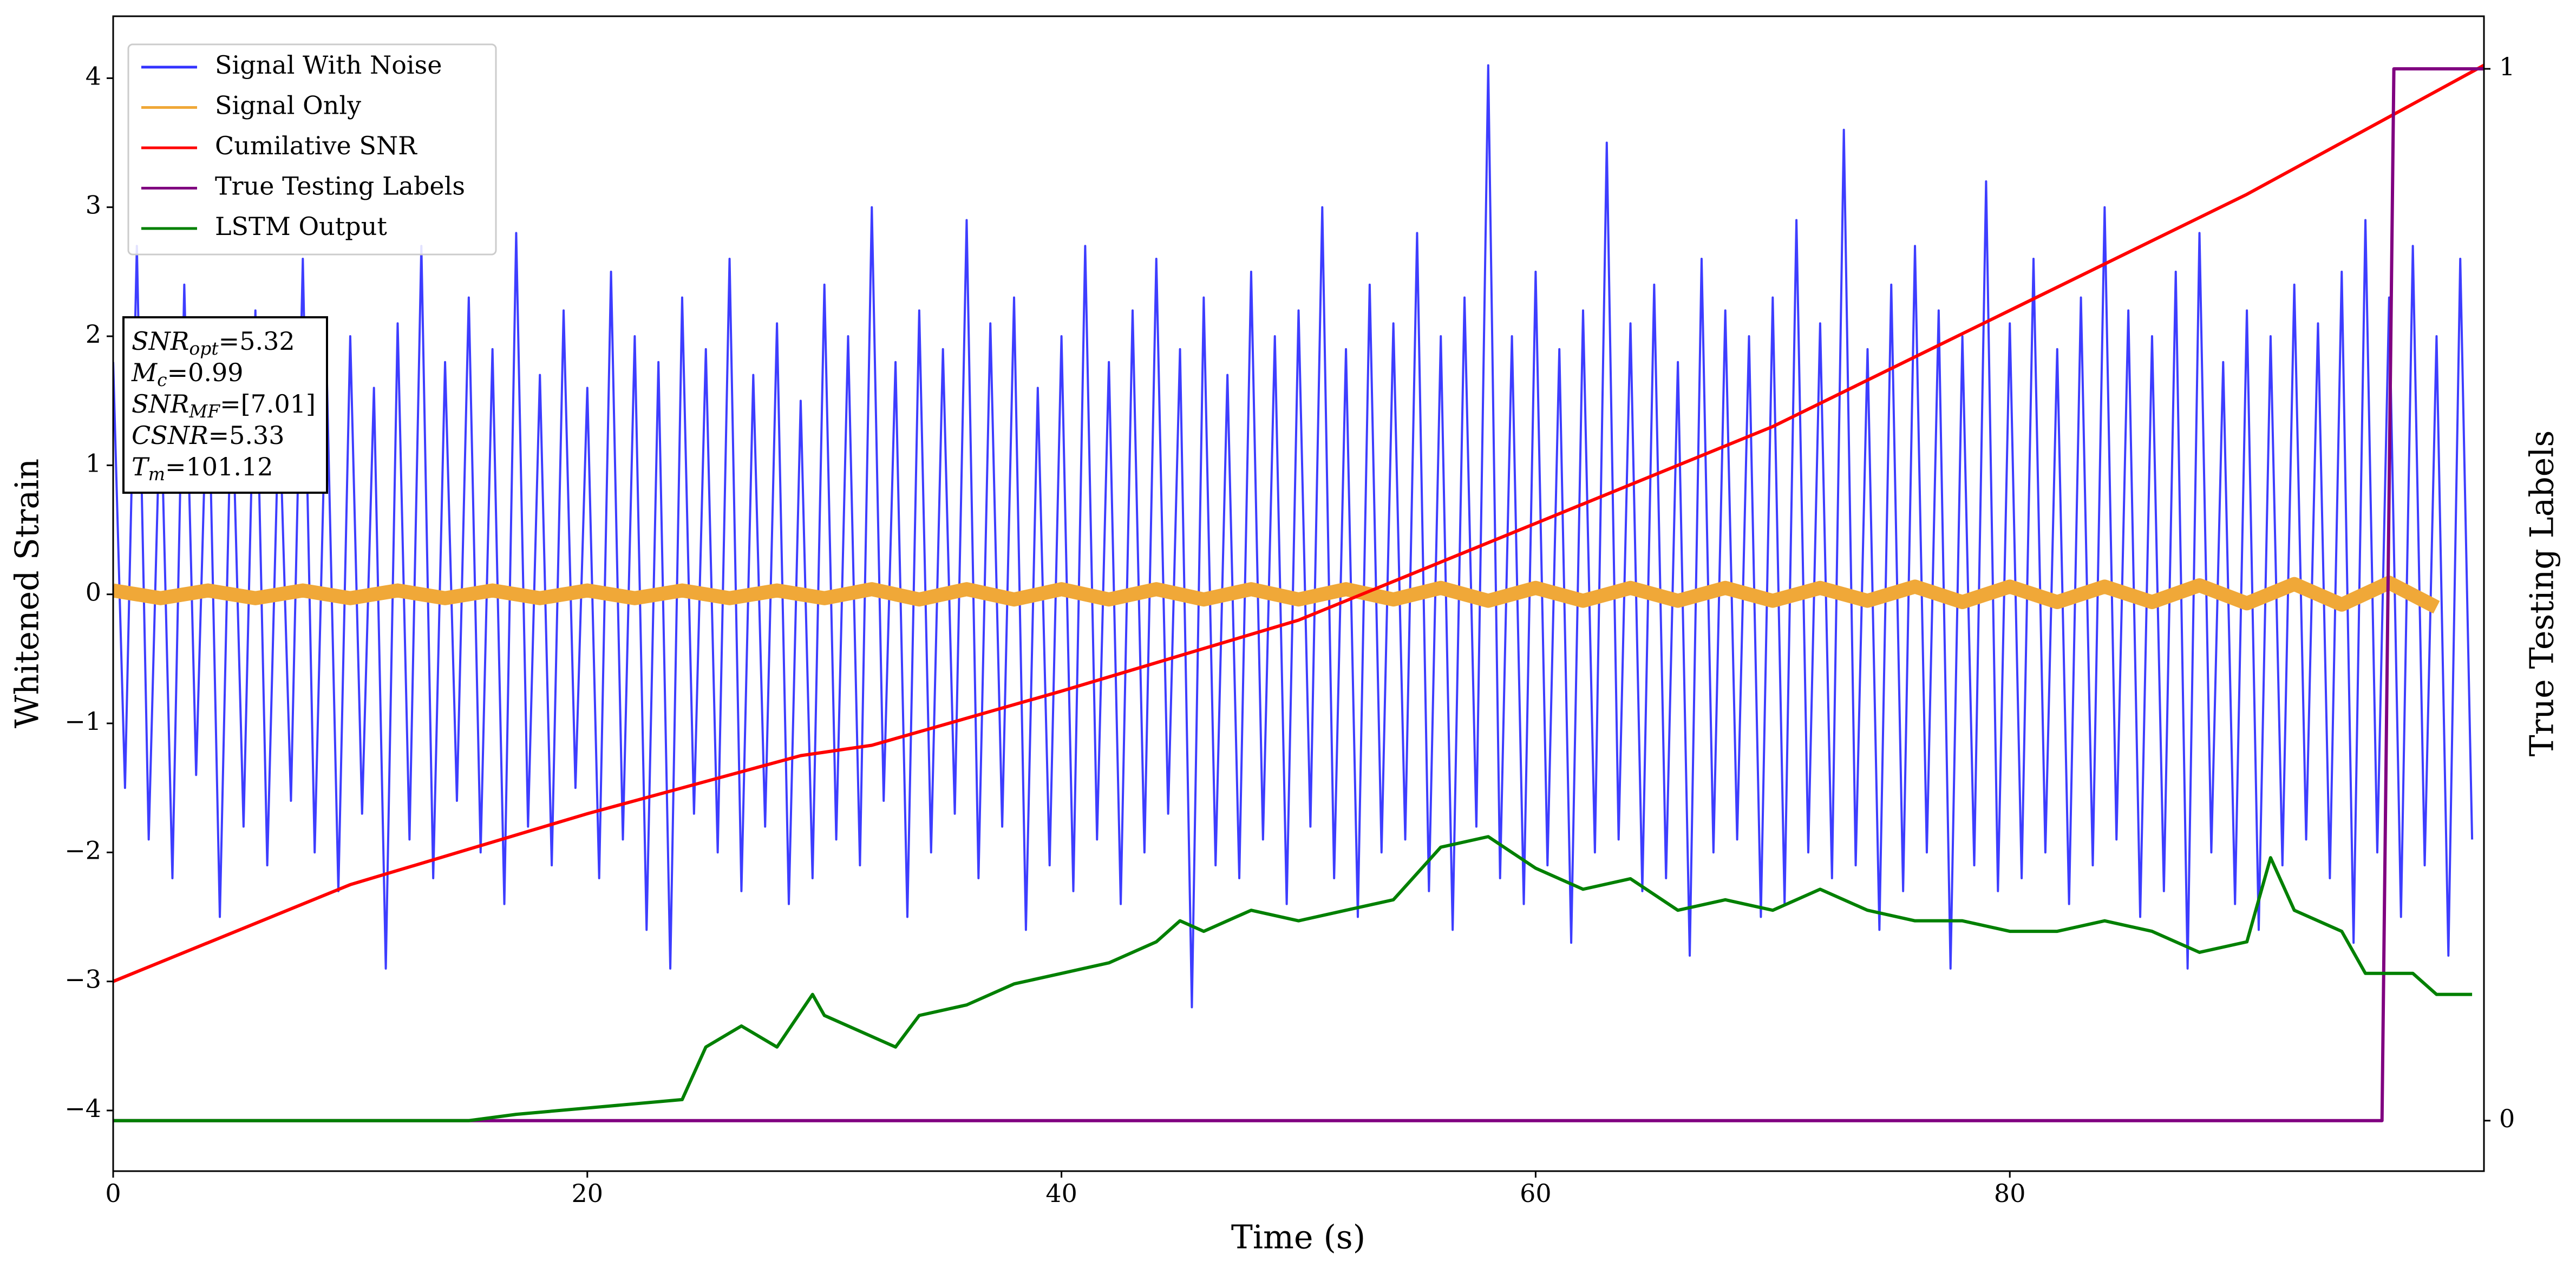  Describe the element at coordinates (2542, 593) in the screenshot. I see `y2-axis-label: True Testing Labels` at that location.